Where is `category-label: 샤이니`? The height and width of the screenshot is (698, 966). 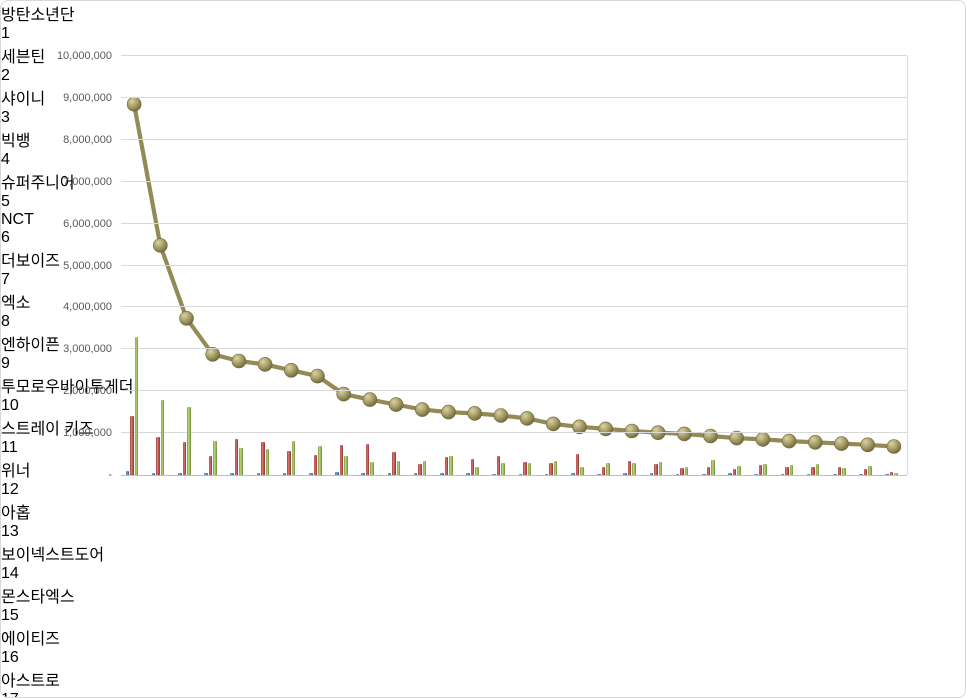 category-label: 샤이니 is located at coordinates (23, 99).